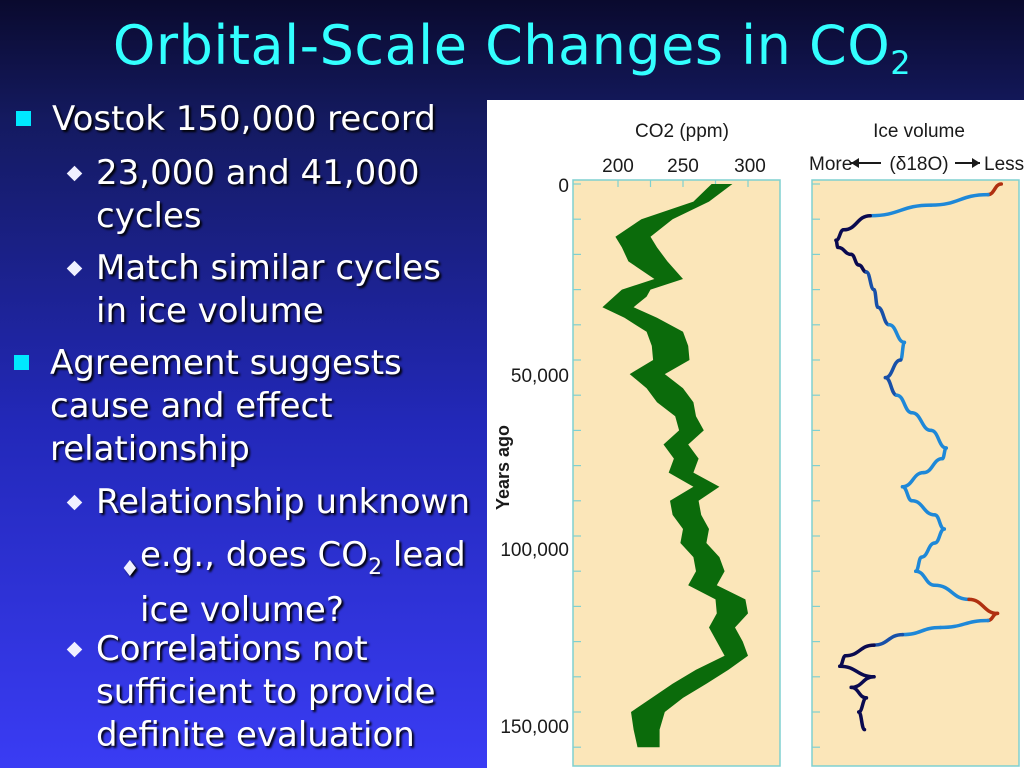 The image size is (1024, 768). I want to click on y-tick-50000: 50,000, so click(540, 376).